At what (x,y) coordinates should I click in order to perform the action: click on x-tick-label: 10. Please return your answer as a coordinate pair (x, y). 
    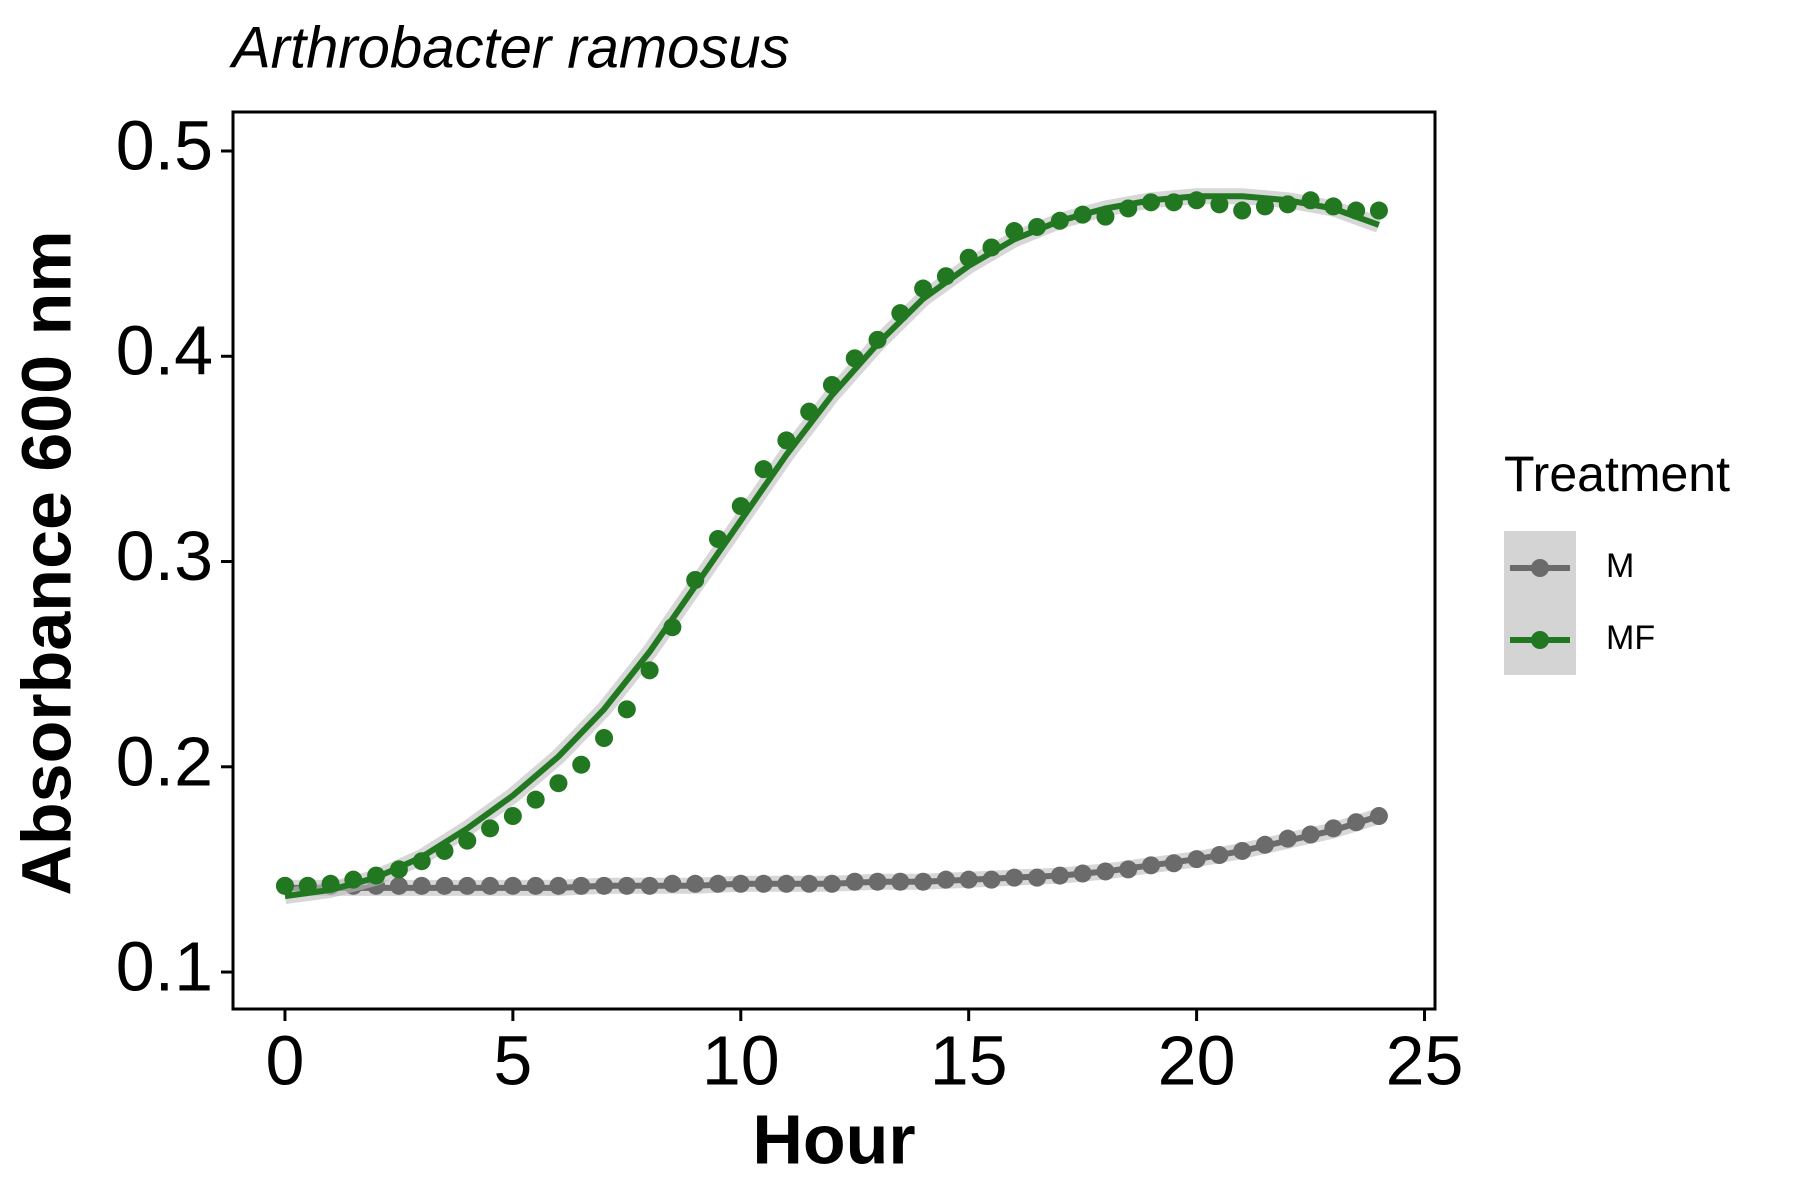
    Looking at the image, I should click on (741, 1060).